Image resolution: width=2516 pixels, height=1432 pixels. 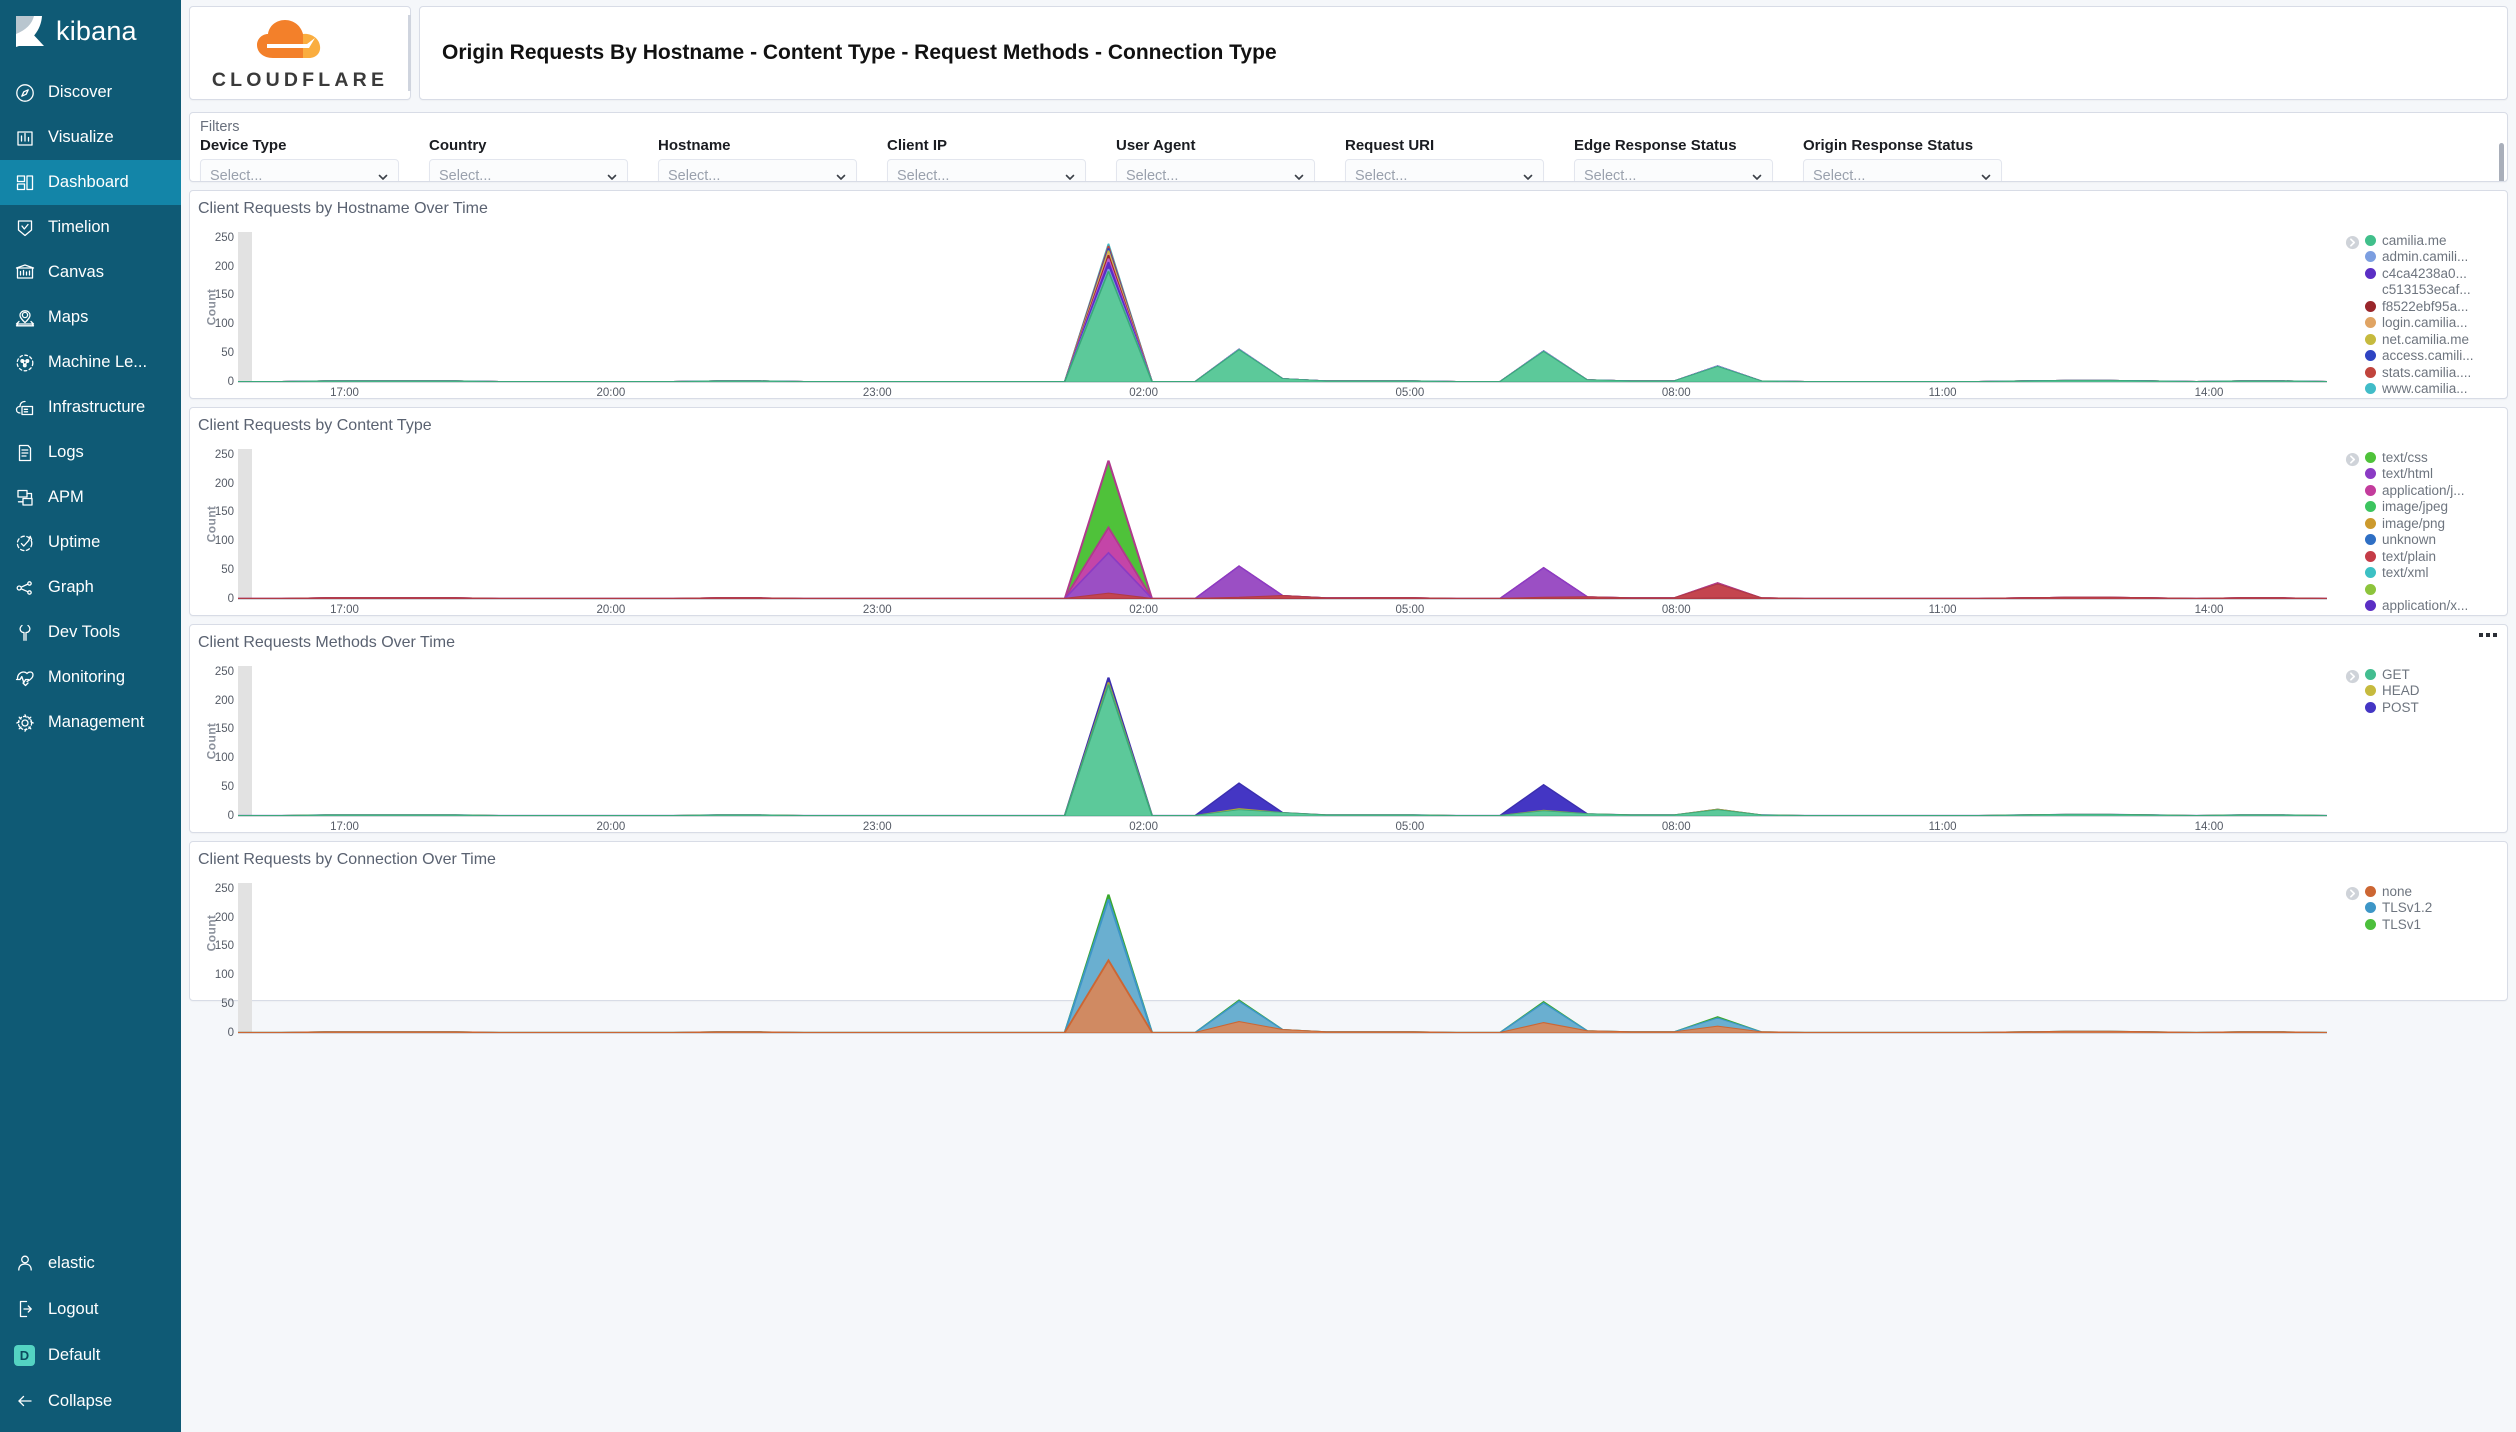 What do you see at coordinates (2436, 556) in the screenshot?
I see `legend-item: text/plain` at bounding box center [2436, 556].